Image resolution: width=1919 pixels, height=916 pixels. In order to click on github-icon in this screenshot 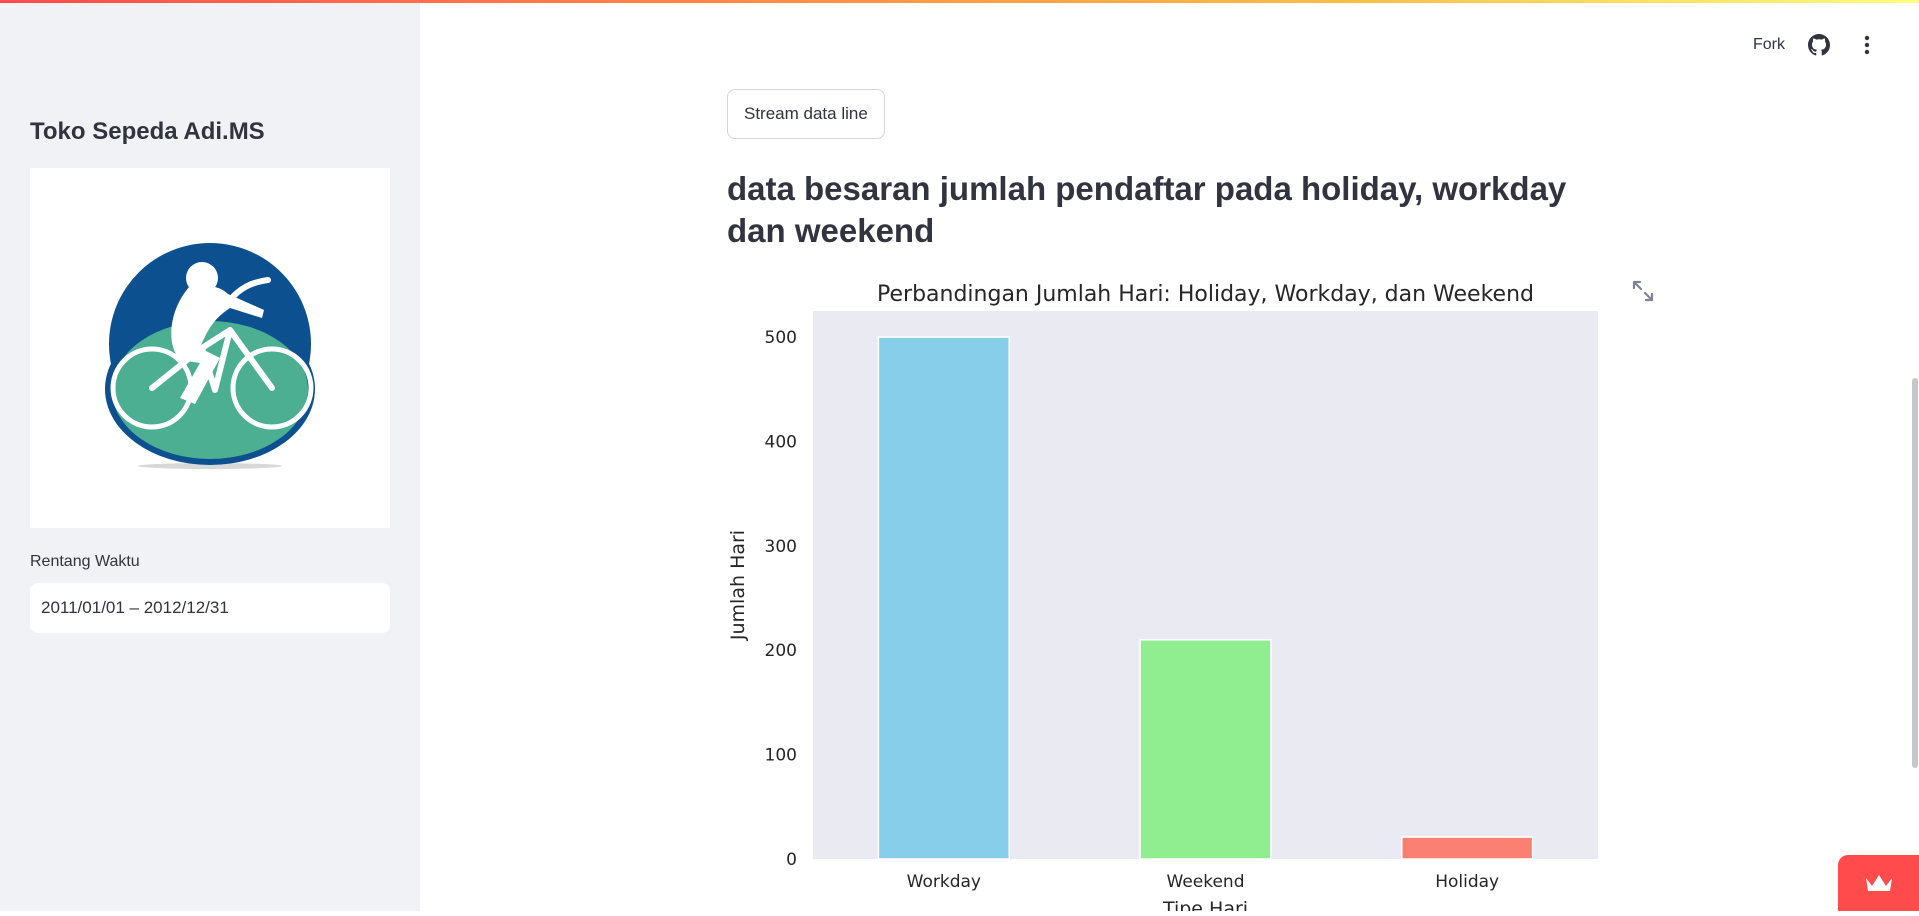, I will do `click(1819, 45)`.